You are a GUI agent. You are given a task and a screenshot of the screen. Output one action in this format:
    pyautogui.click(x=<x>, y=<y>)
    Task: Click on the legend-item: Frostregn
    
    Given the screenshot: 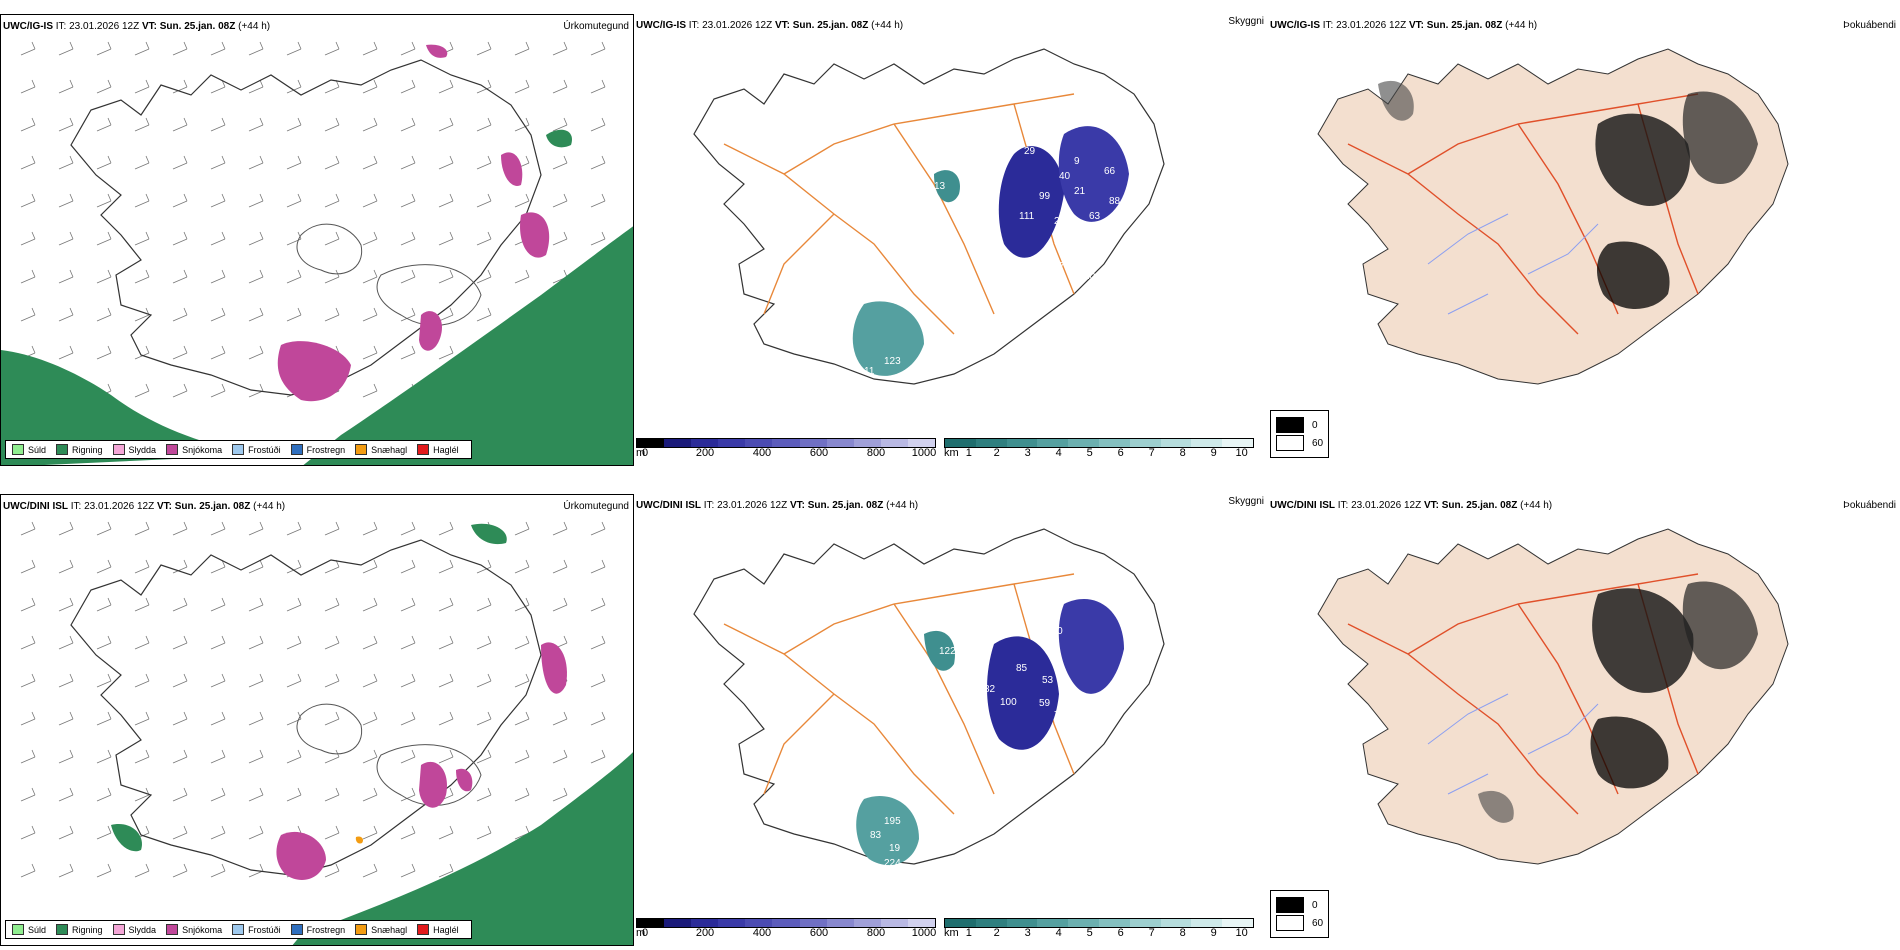 What is the action you would take?
    pyautogui.click(x=317, y=929)
    